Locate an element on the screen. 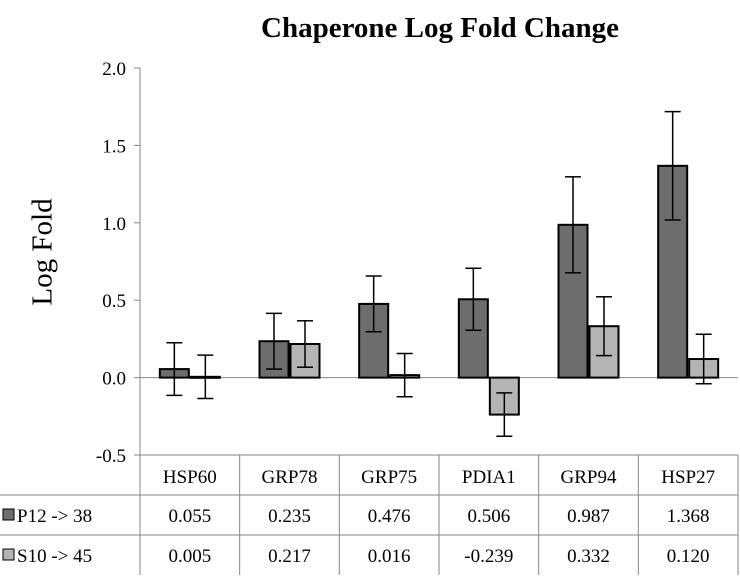  y-tick-label: 1.0 is located at coordinates (114, 224).